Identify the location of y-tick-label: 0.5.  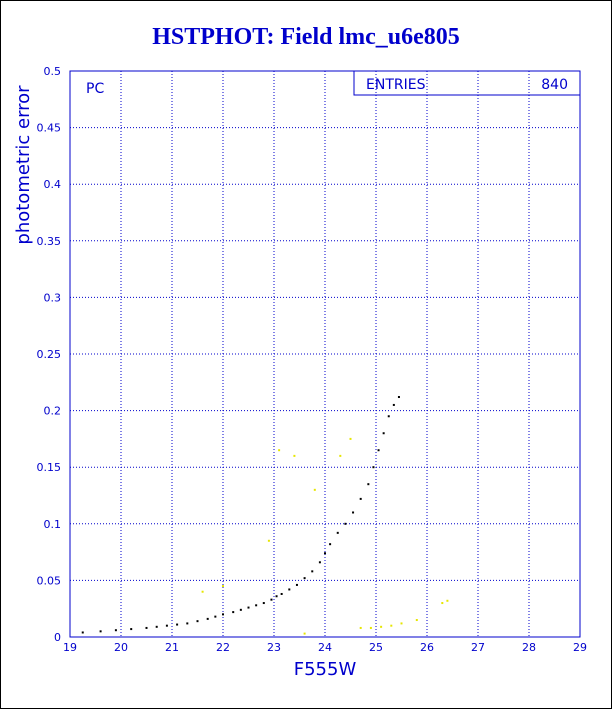
(53, 71).